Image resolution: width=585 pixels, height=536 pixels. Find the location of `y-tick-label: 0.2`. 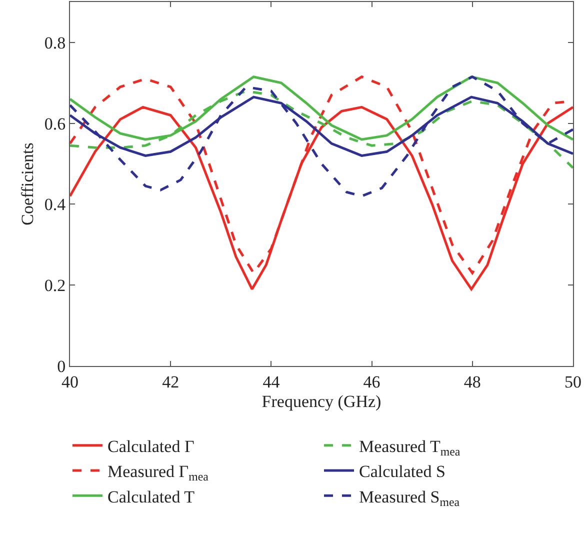

y-tick-label: 0.2 is located at coordinates (55, 286).